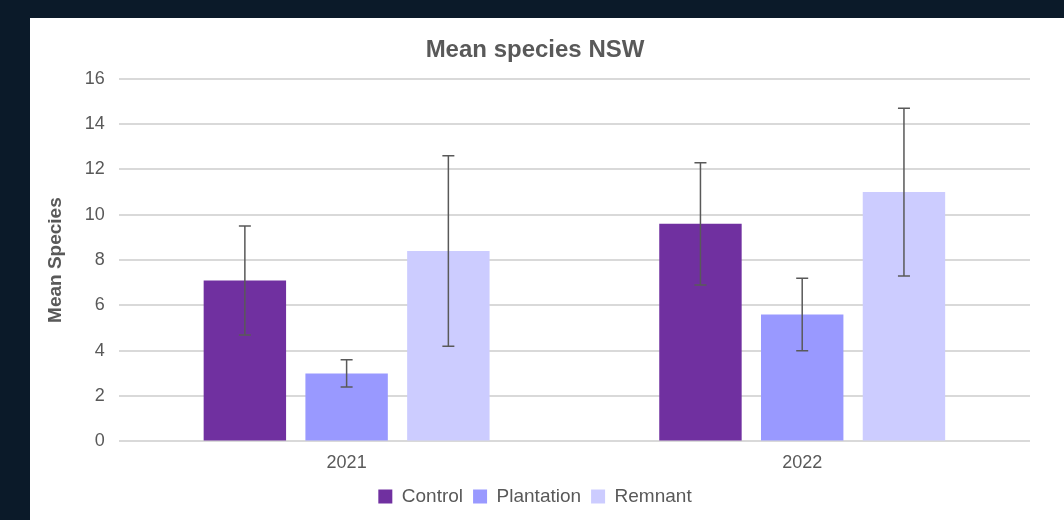  I want to click on y-tick-label: 6, so click(99, 304).